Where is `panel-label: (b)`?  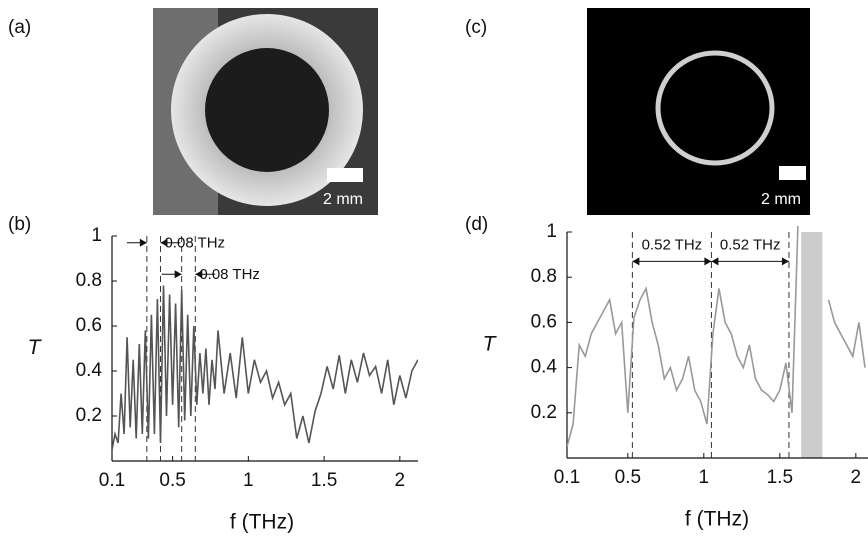
panel-label: (b) is located at coordinates (19, 224).